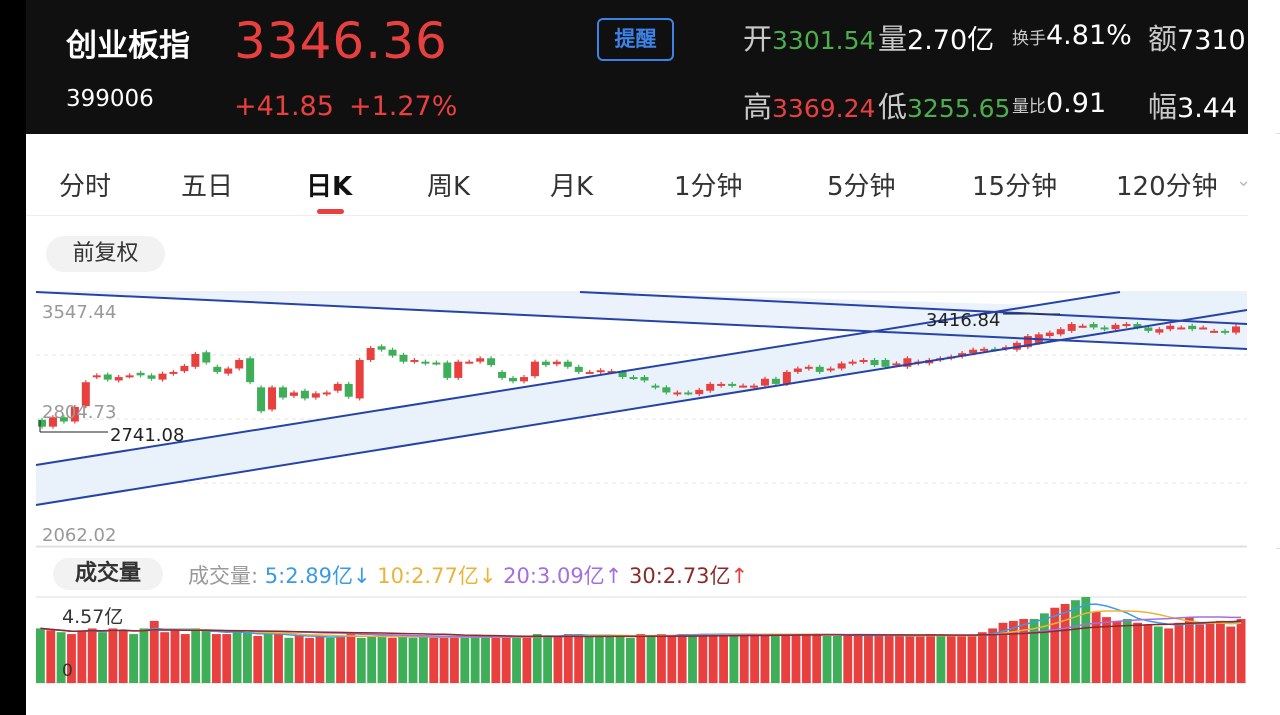 This screenshot has width=1280, height=715. What do you see at coordinates (708, 187) in the screenshot?
I see `tab-1min: 1分钟` at bounding box center [708, 187].